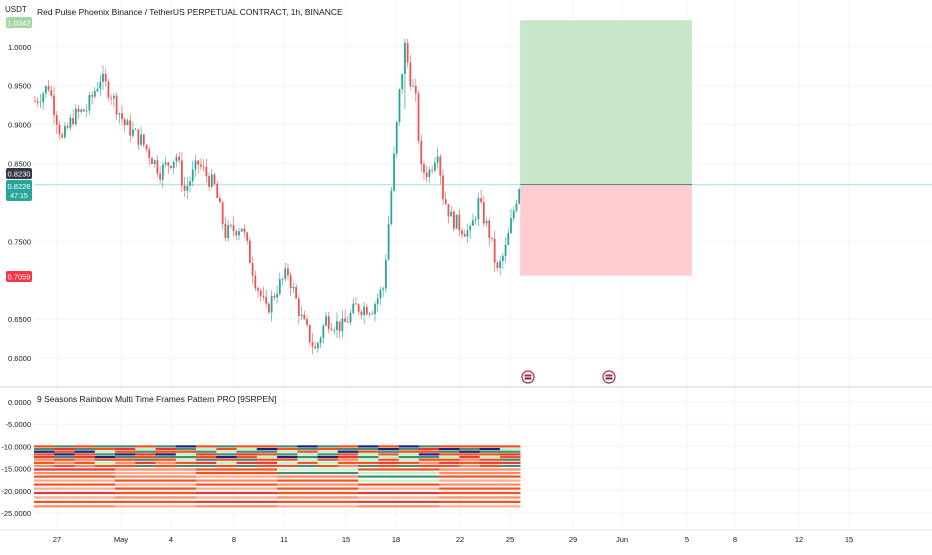  I want to click on event-markers, so click(568, 377).